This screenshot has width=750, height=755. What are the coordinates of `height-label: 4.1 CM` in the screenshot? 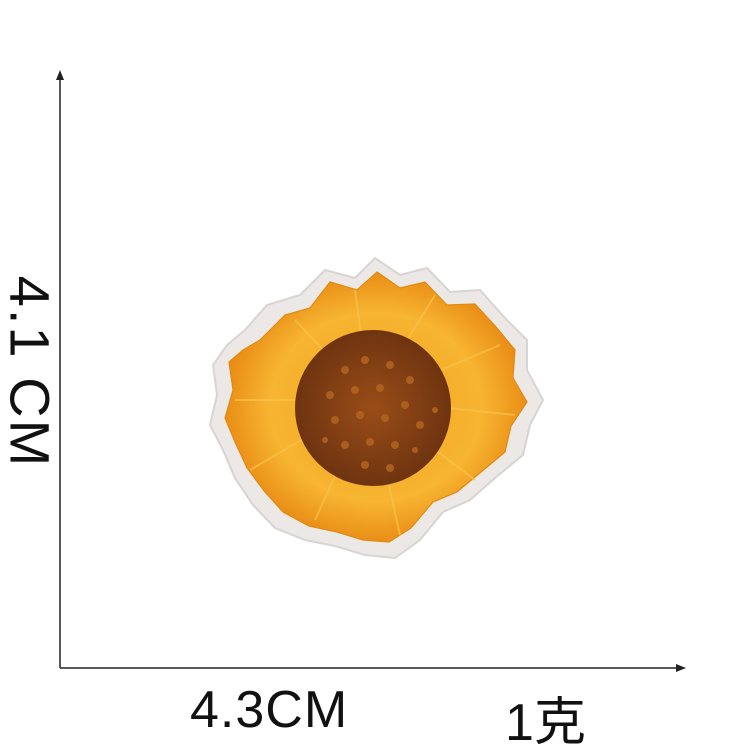 It's located at (31, 372).